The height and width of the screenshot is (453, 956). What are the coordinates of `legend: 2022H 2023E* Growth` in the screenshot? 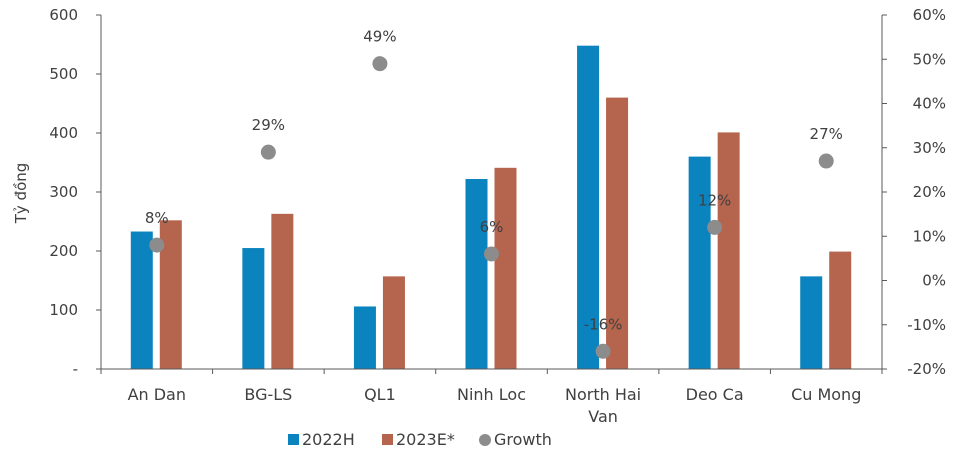 It's located at (420, 439).